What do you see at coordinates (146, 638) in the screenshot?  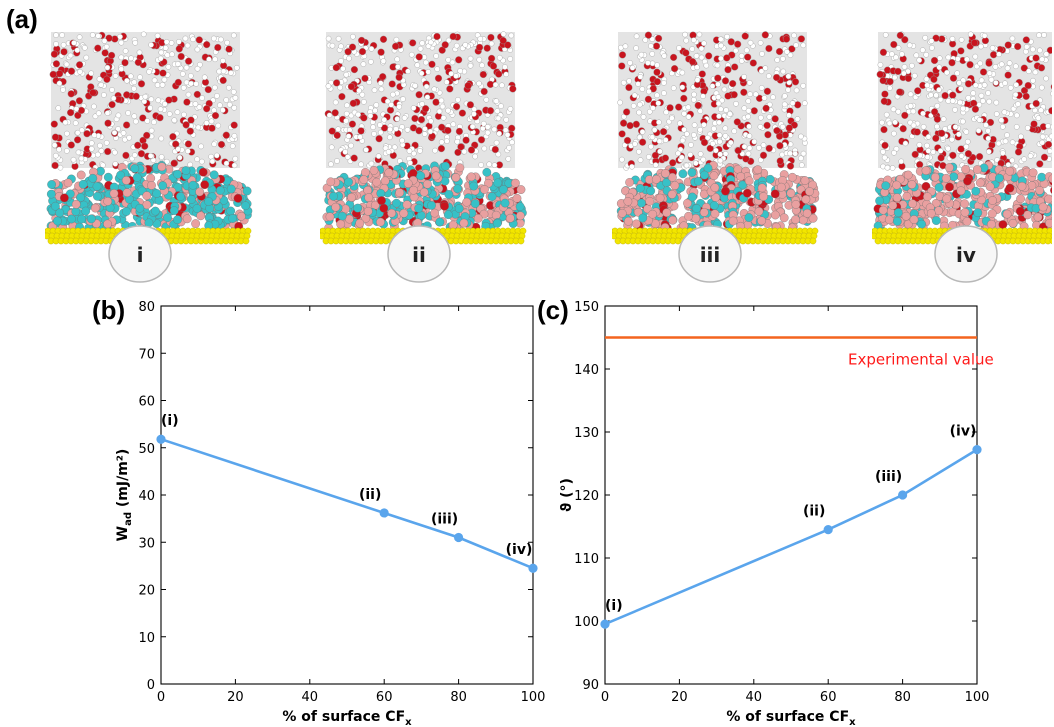 I see `y-tick-label: 10` at bounding box center [146, 638].